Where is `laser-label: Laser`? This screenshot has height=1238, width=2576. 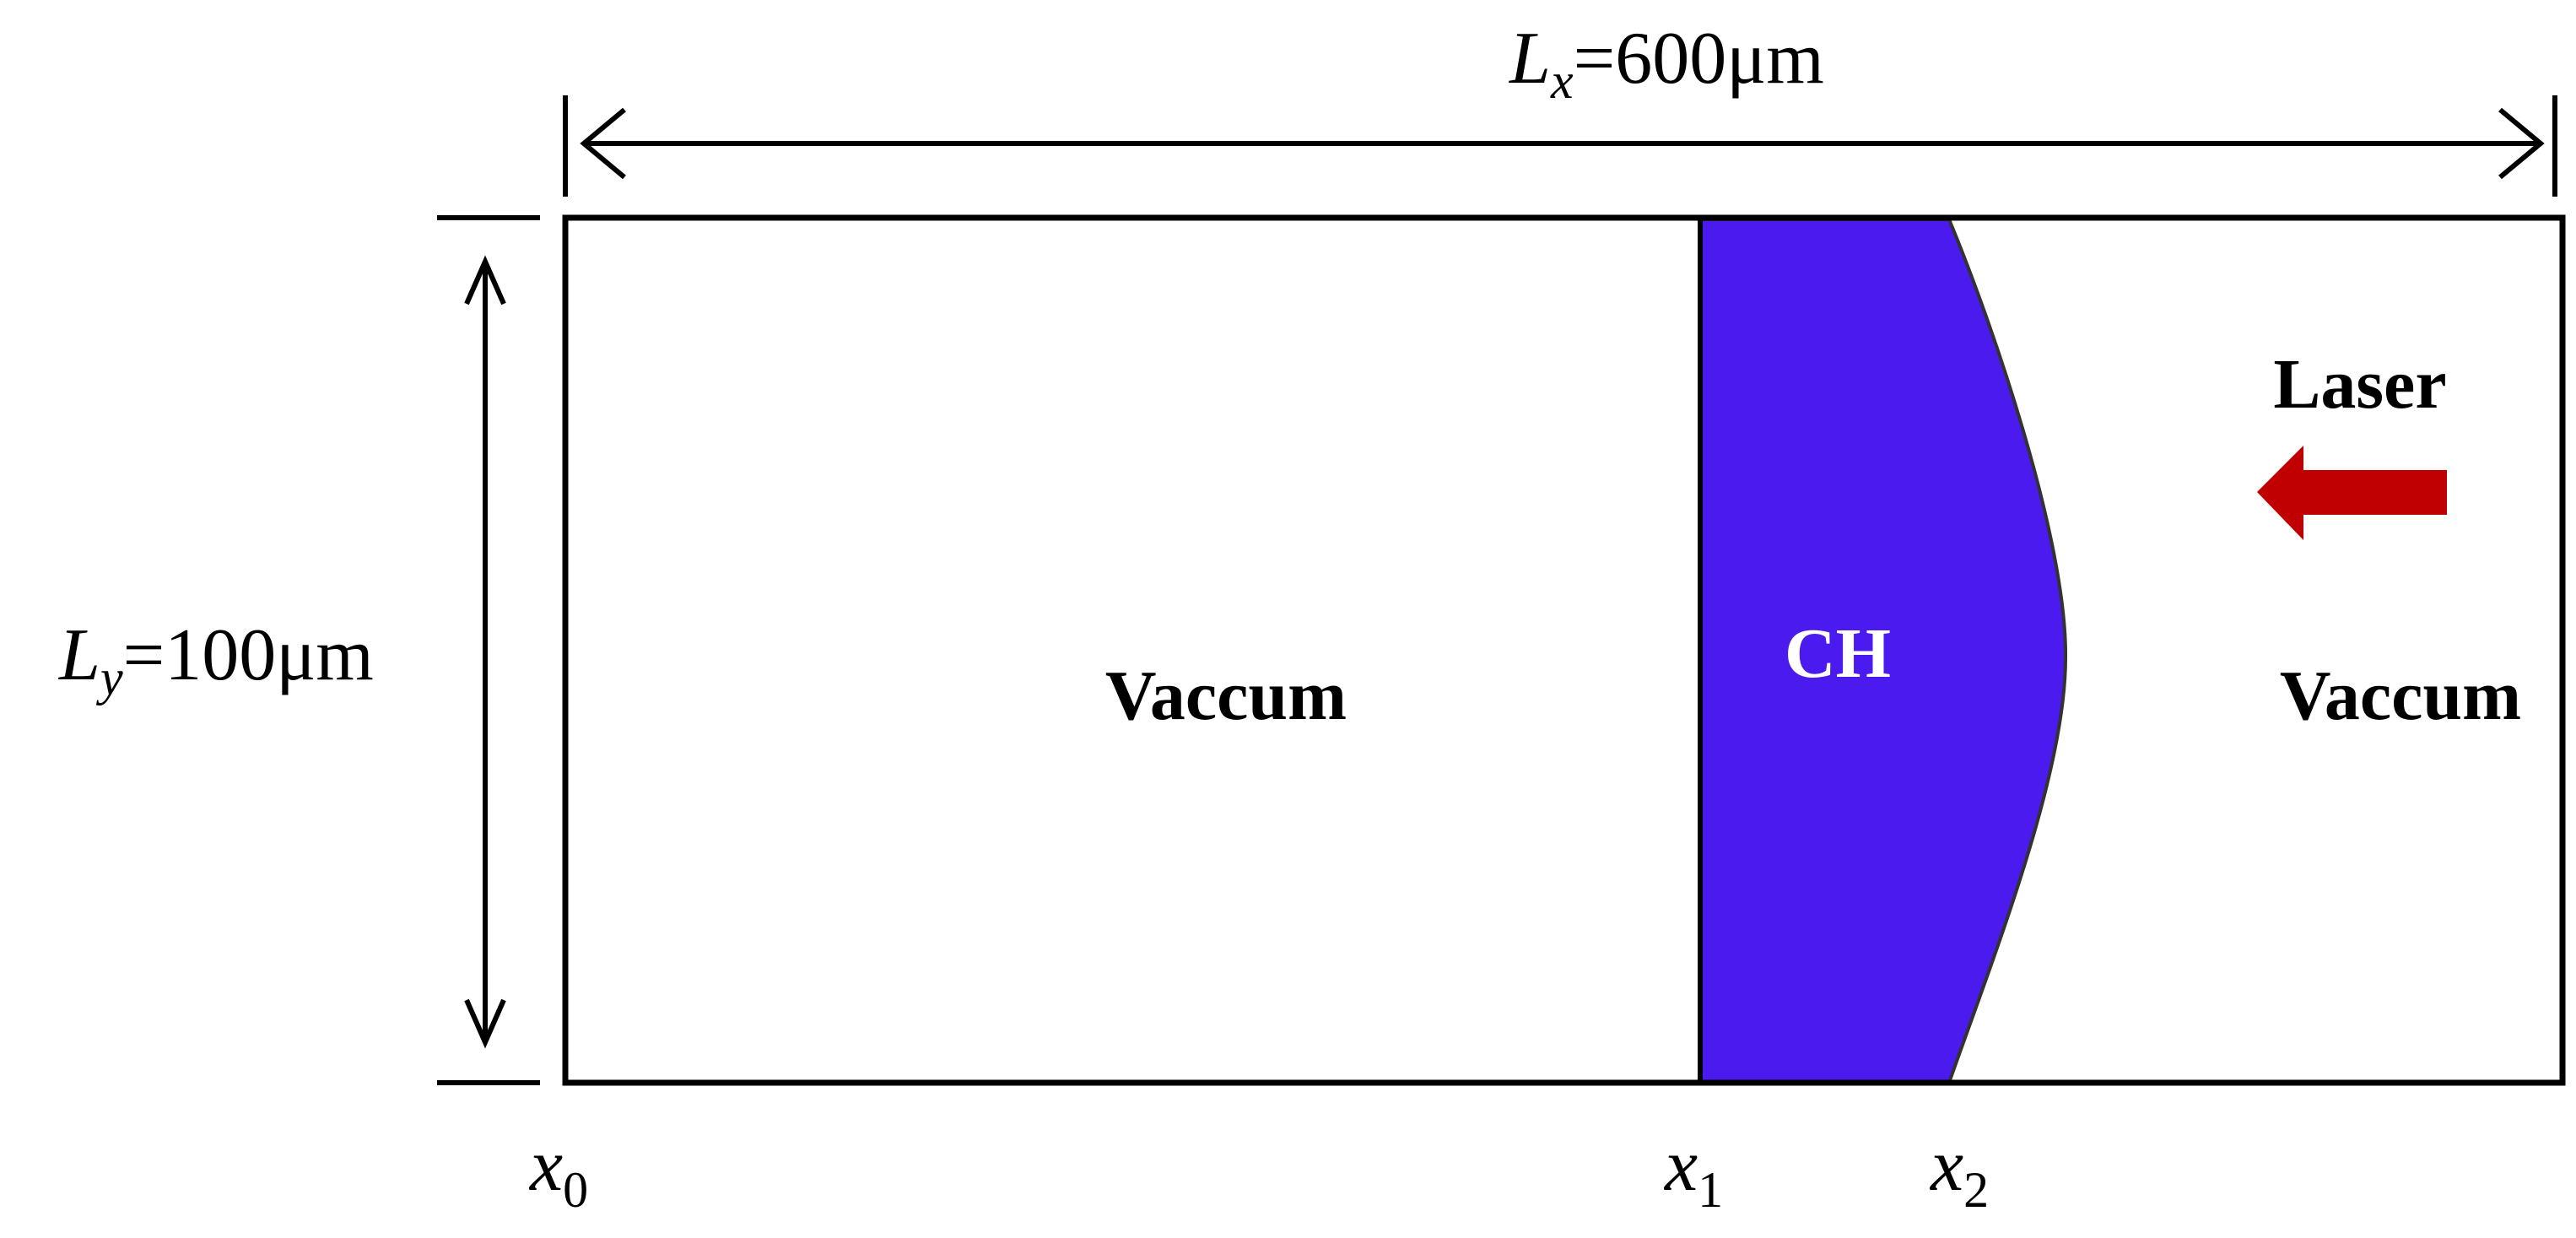 laser-label: Laser is located at coordinates (2359, 384).